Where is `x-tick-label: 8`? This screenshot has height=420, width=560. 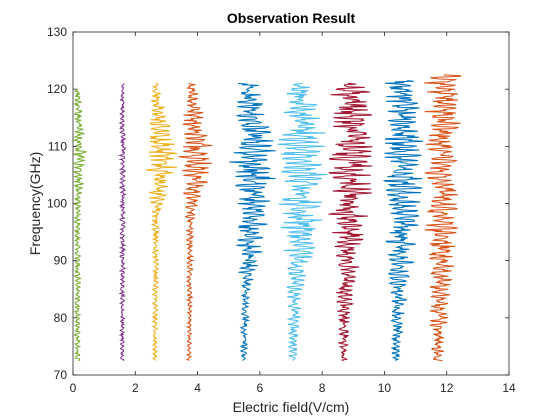 x-tick-label: 8 is located at coordinates (322, 388).